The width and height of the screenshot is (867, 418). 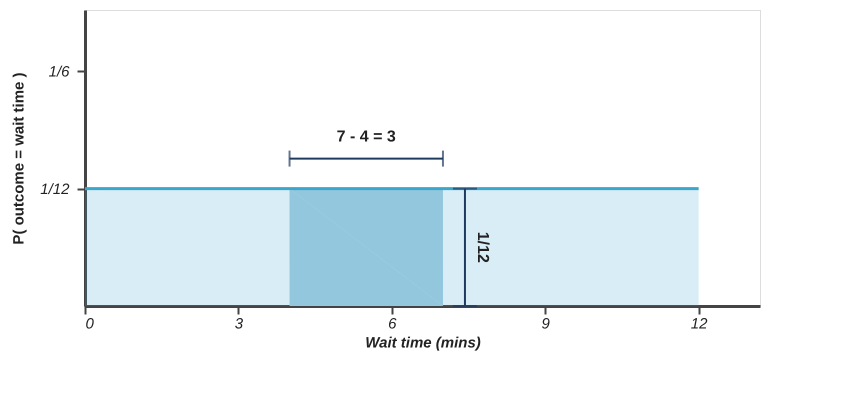 What do you see at coordinates (546, 324) in the screenshot?
I see `x-tick-label: 9` at bounding box center [546, 324].